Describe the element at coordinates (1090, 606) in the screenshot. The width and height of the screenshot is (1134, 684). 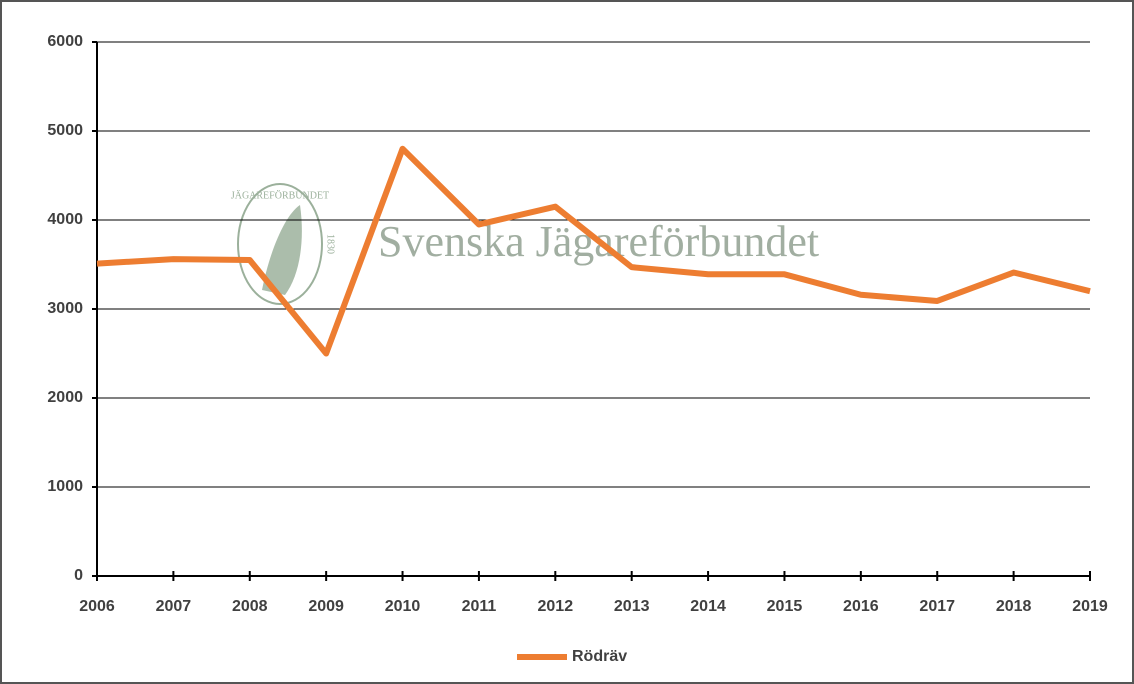
I see `x-tick-label: 2019` at that location.